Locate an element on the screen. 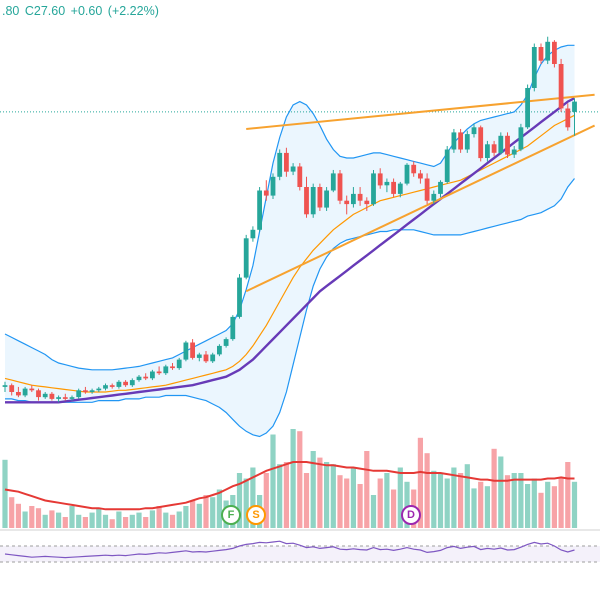 The width and height of the screenshot is (600, 600). event-marker-d: D is located at coordinates (411, 515).